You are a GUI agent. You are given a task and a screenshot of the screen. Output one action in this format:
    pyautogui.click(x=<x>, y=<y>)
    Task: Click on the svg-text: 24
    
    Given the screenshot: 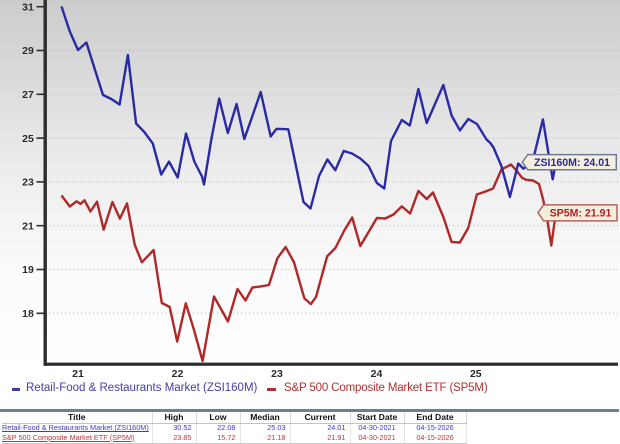 What is the action you would take?
    pyautogui.click(x=377, y=374)
    